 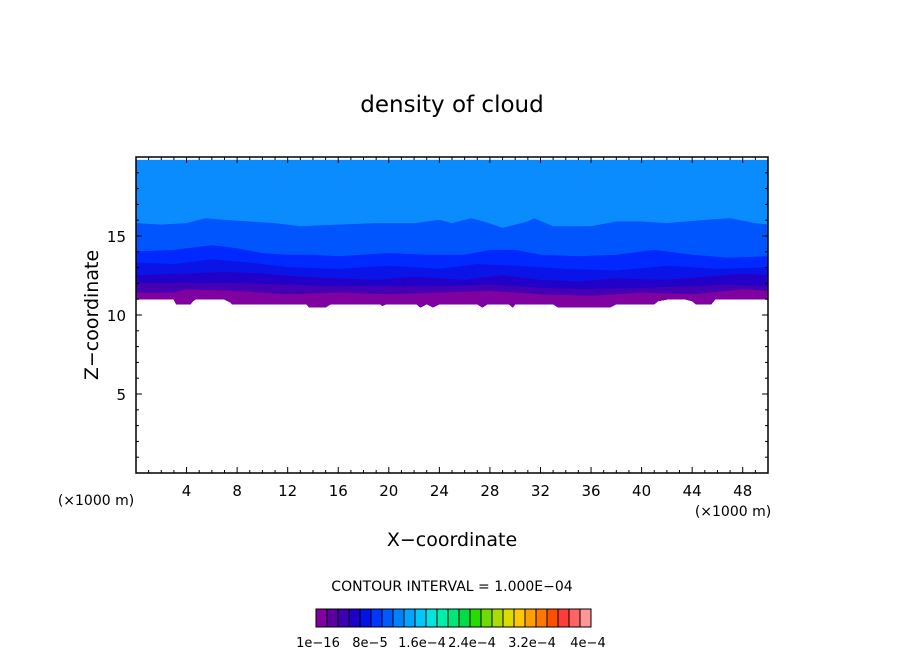 I want to click on colorbar-label: 4e−4, so click(x=587, y=643).